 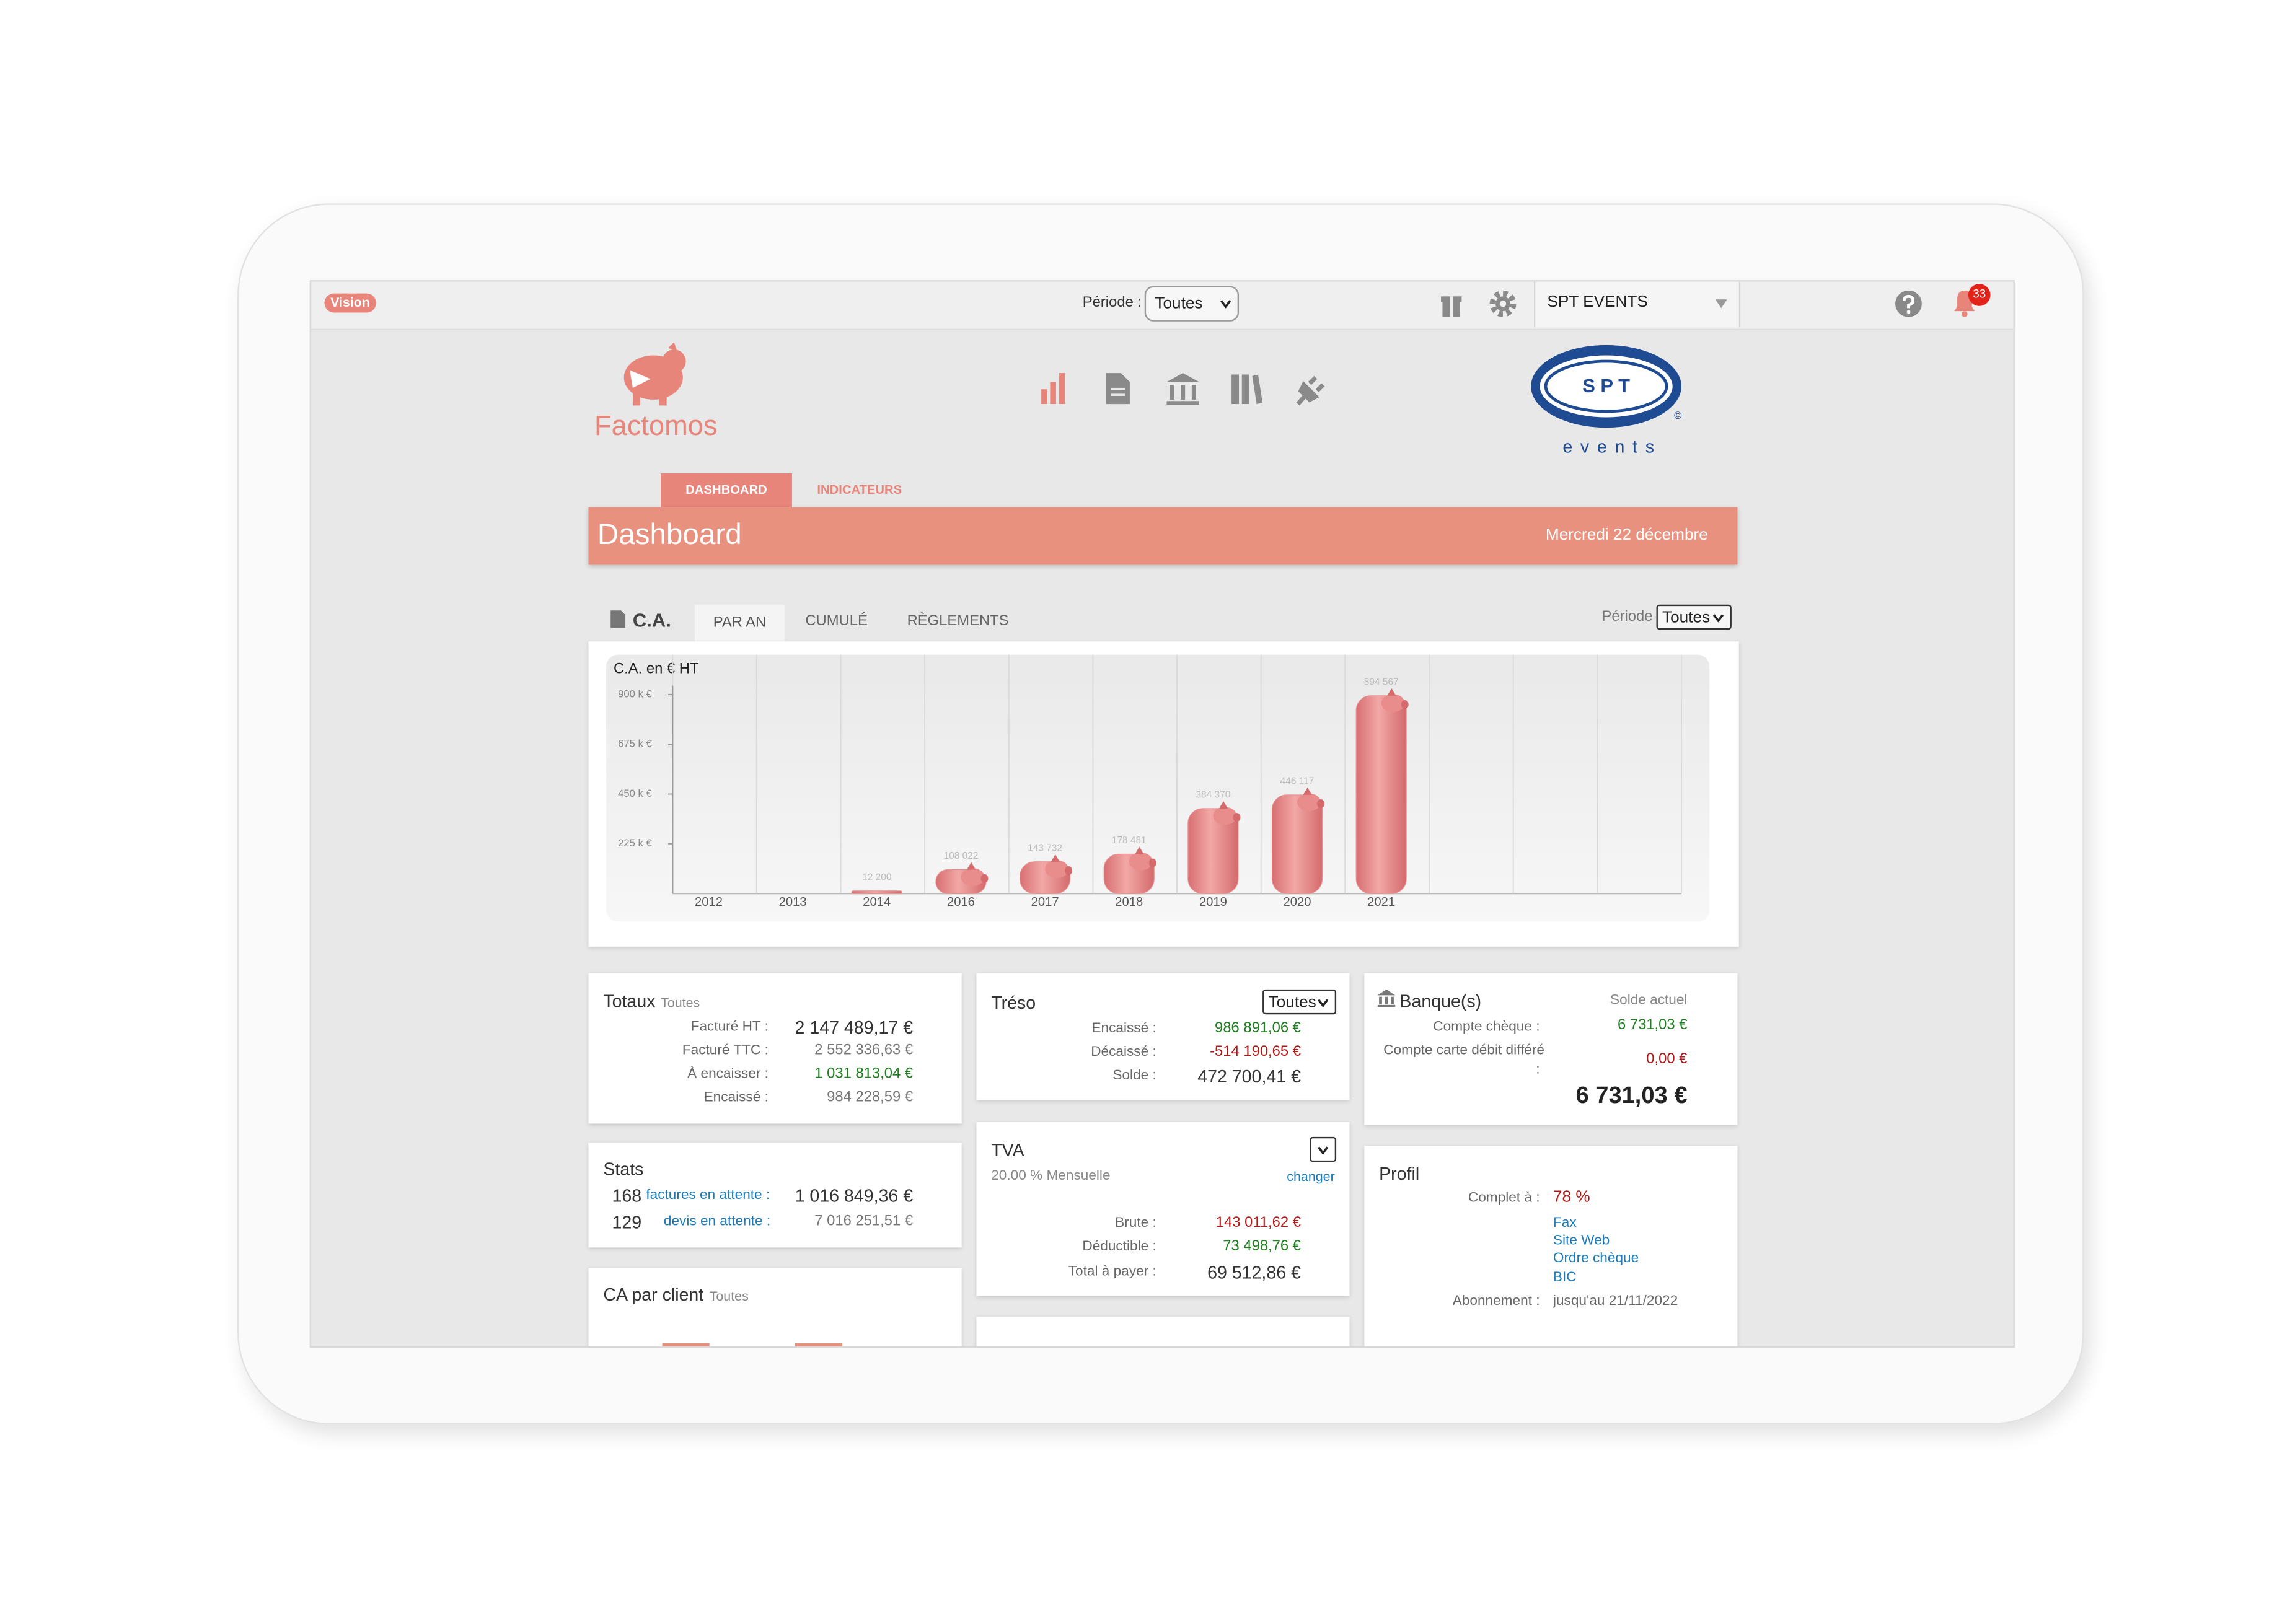 I want to click on header-date: Mercredi 22 décembre, so click(x=1626, y=535).